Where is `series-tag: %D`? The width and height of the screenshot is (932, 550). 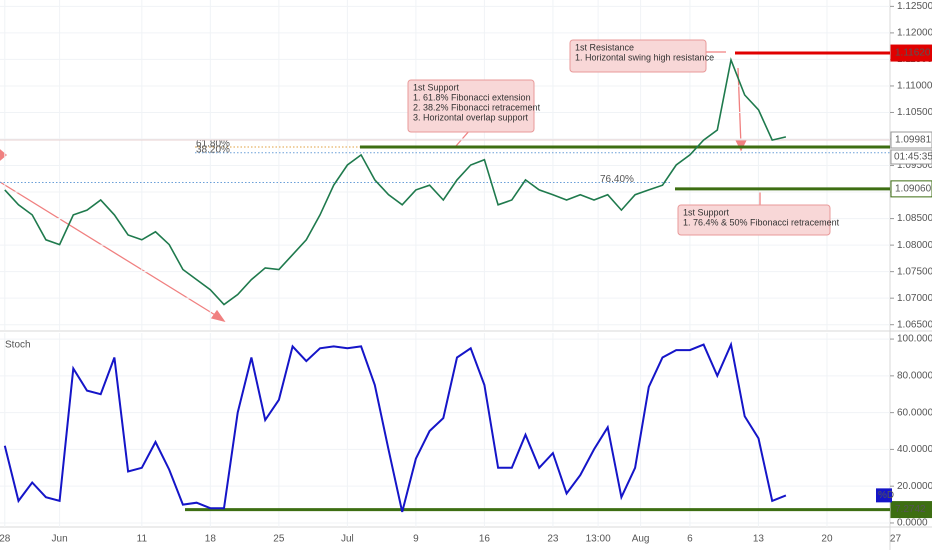 series-tag: %D is located at coordinates (886, 495).